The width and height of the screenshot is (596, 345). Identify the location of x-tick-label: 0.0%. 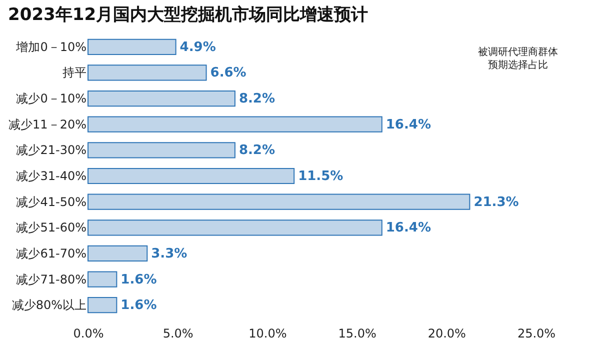
(88, 333).